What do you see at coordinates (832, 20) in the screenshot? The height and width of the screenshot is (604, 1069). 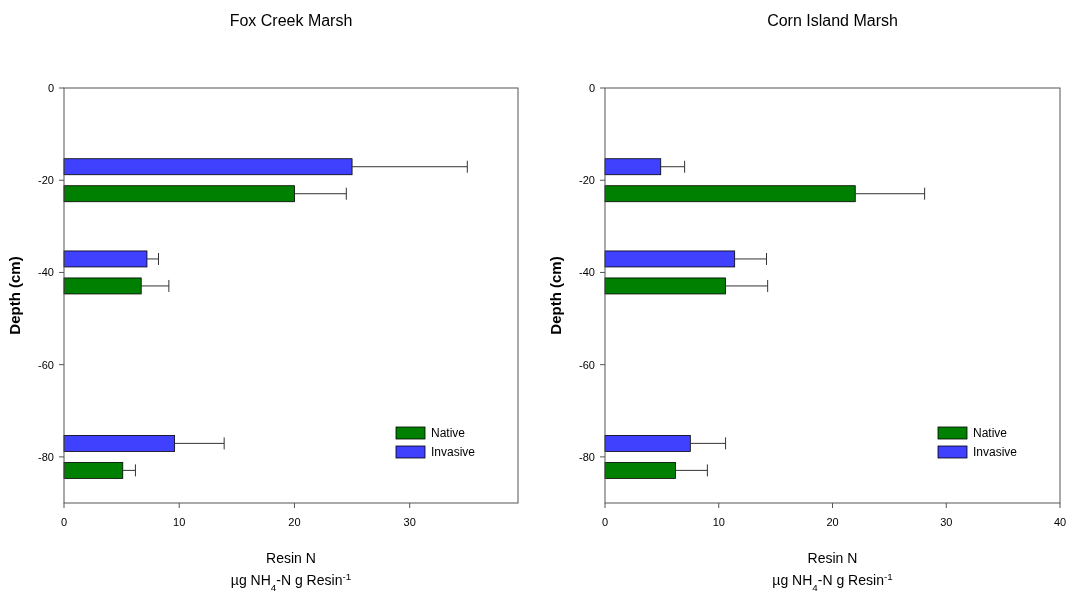 I see `chart-title: Corn Island Marsh` at bounding box center [832, 20].